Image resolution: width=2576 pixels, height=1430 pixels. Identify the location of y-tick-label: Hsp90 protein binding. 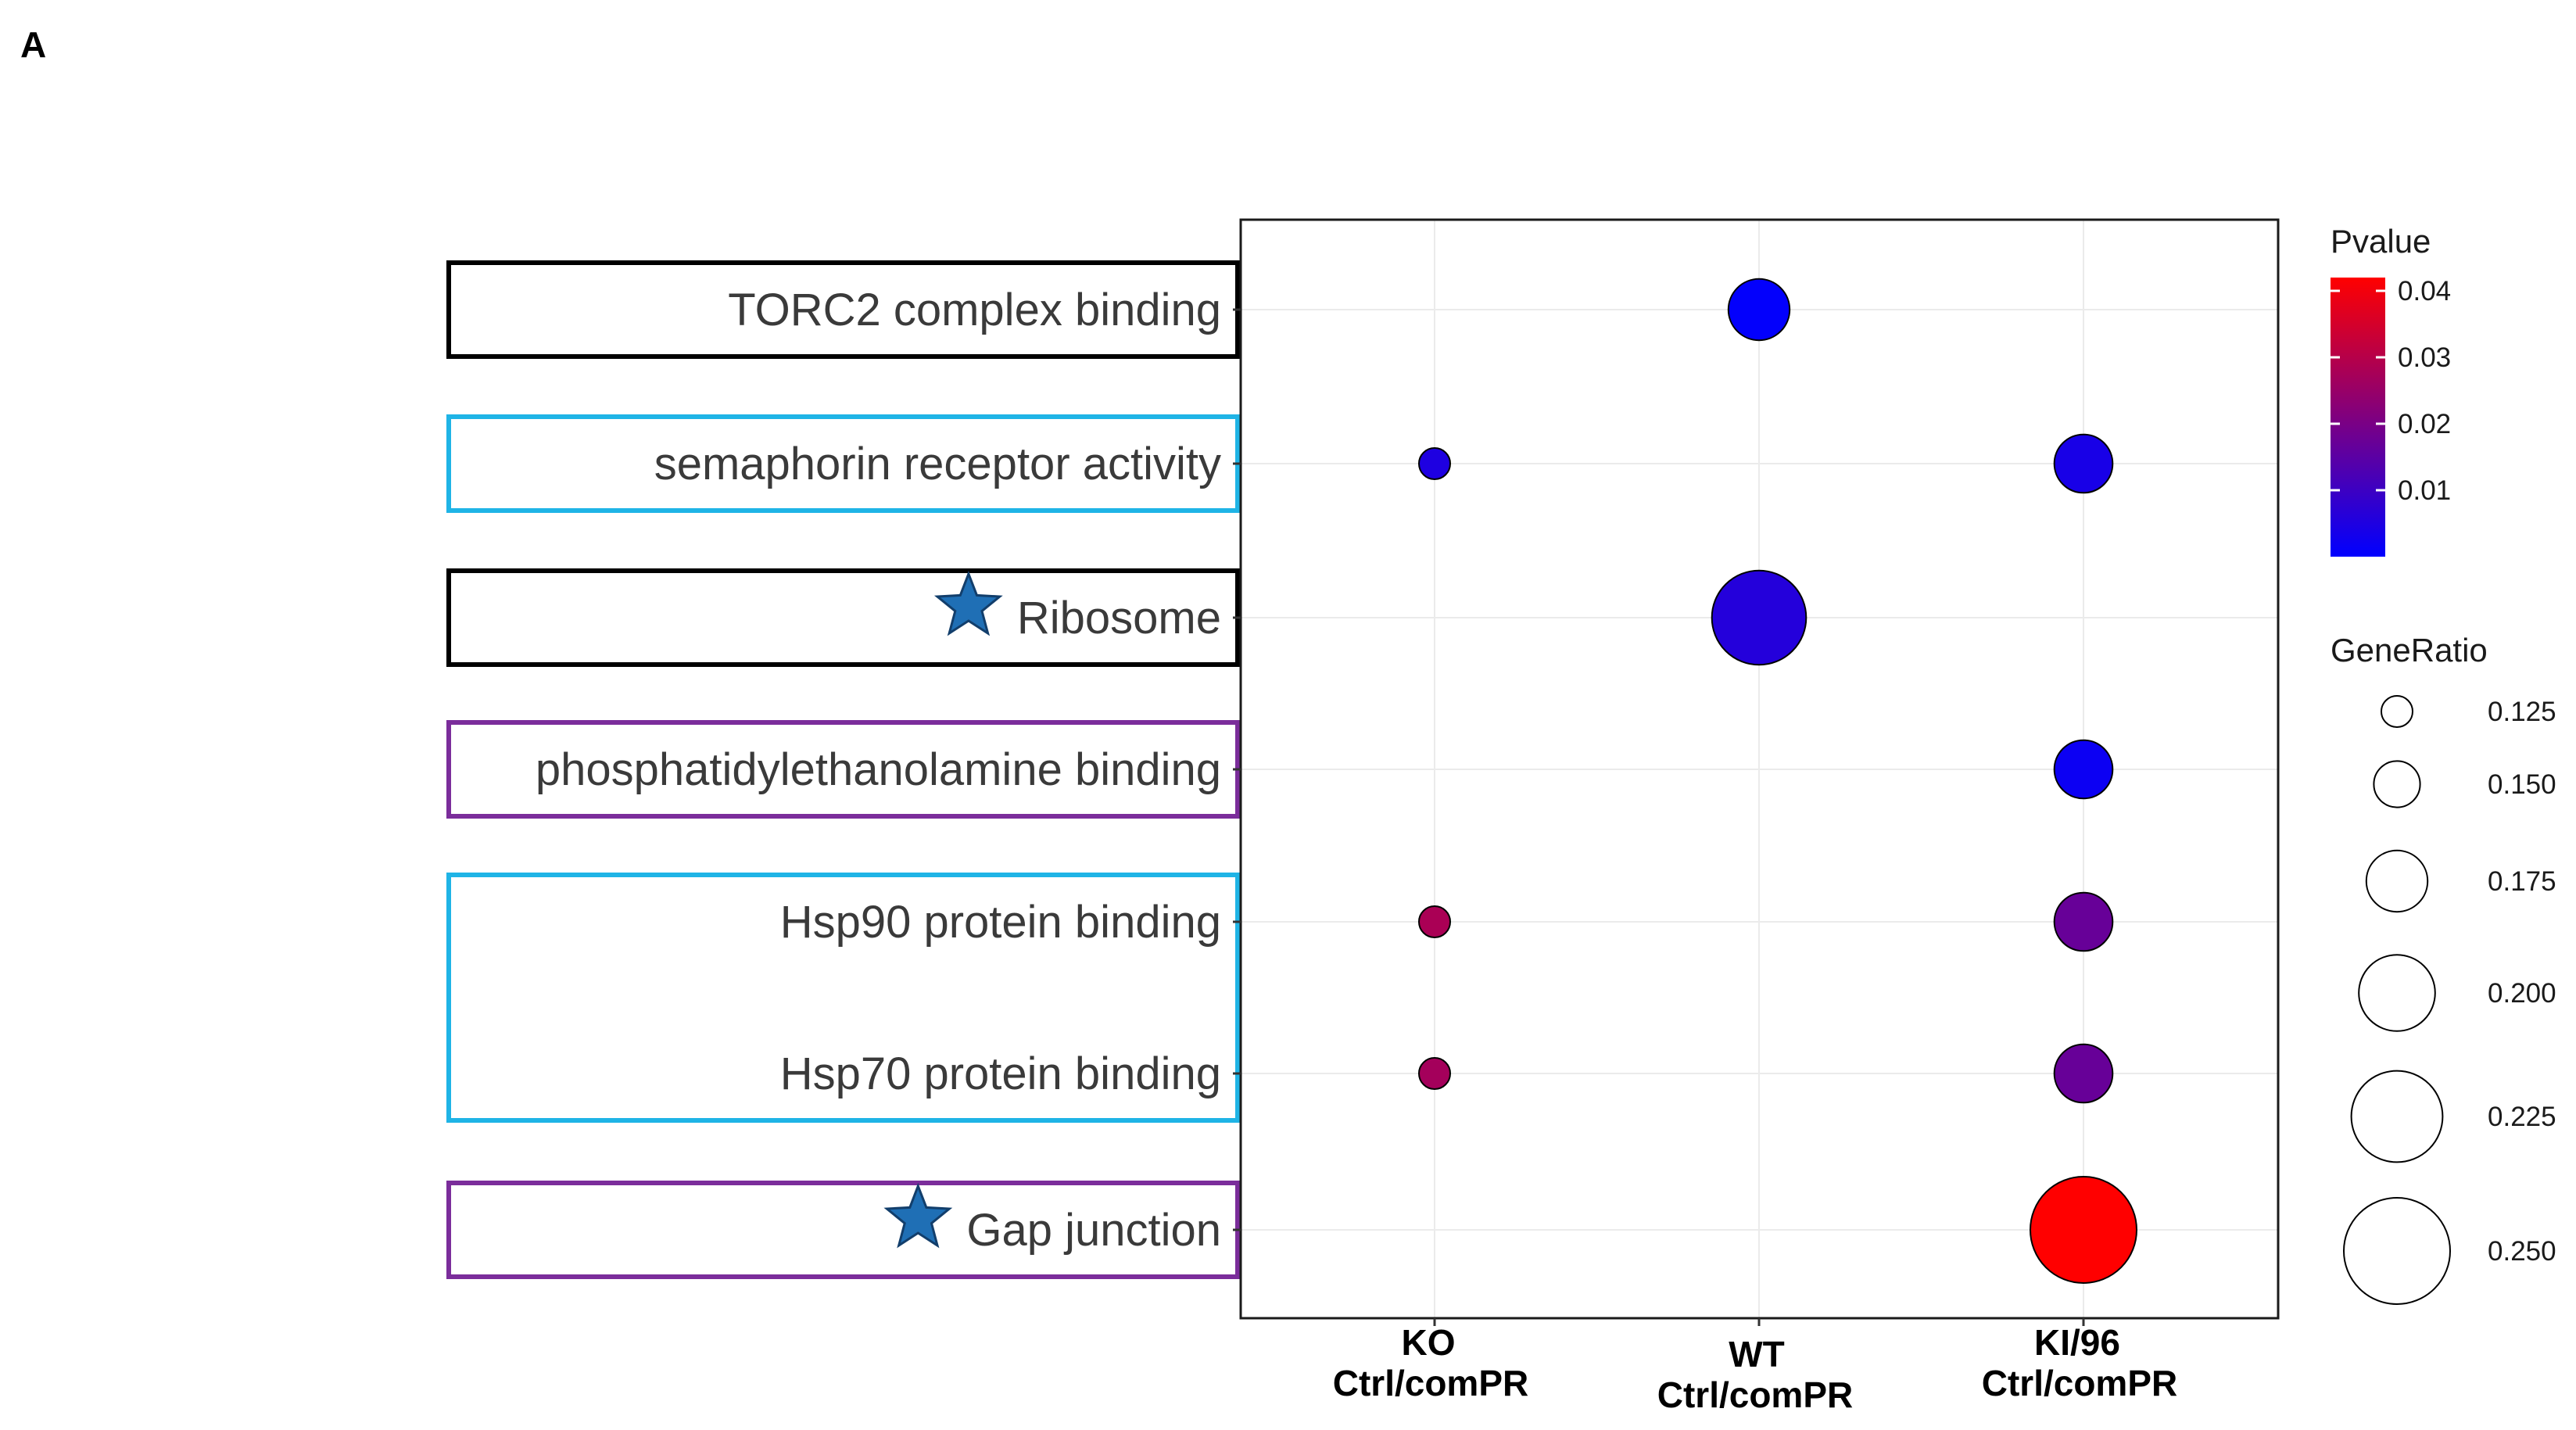
(1001, 922).